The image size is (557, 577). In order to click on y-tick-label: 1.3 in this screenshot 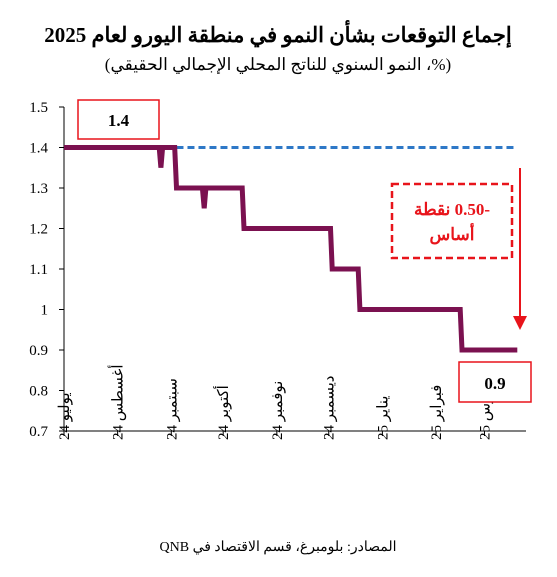, I will do `click(38, 189)`.